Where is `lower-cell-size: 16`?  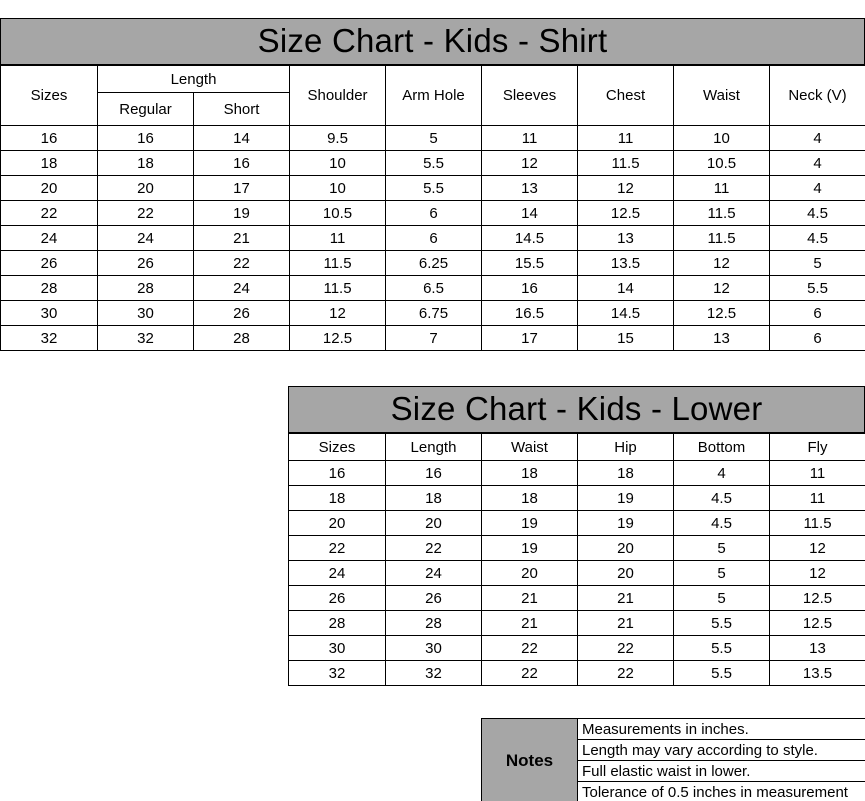
lower-cell-size: 16 is located at coordinates (337, 473).